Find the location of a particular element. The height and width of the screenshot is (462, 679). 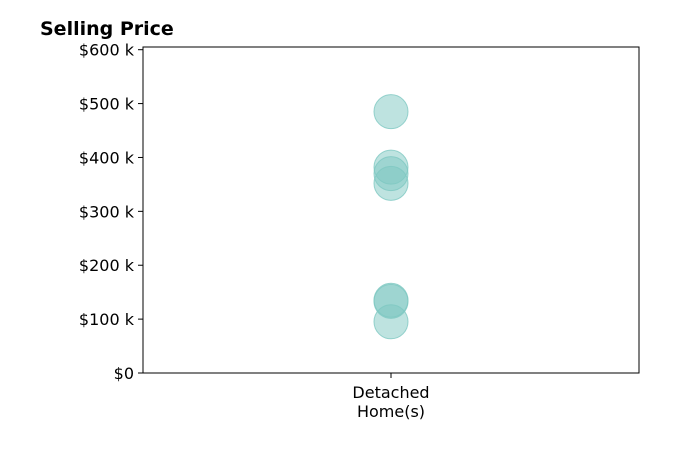

y-axis: $0 $100 k $200 k $300 k $400 k $500 k $600 k is located at coordinates (111, 212).